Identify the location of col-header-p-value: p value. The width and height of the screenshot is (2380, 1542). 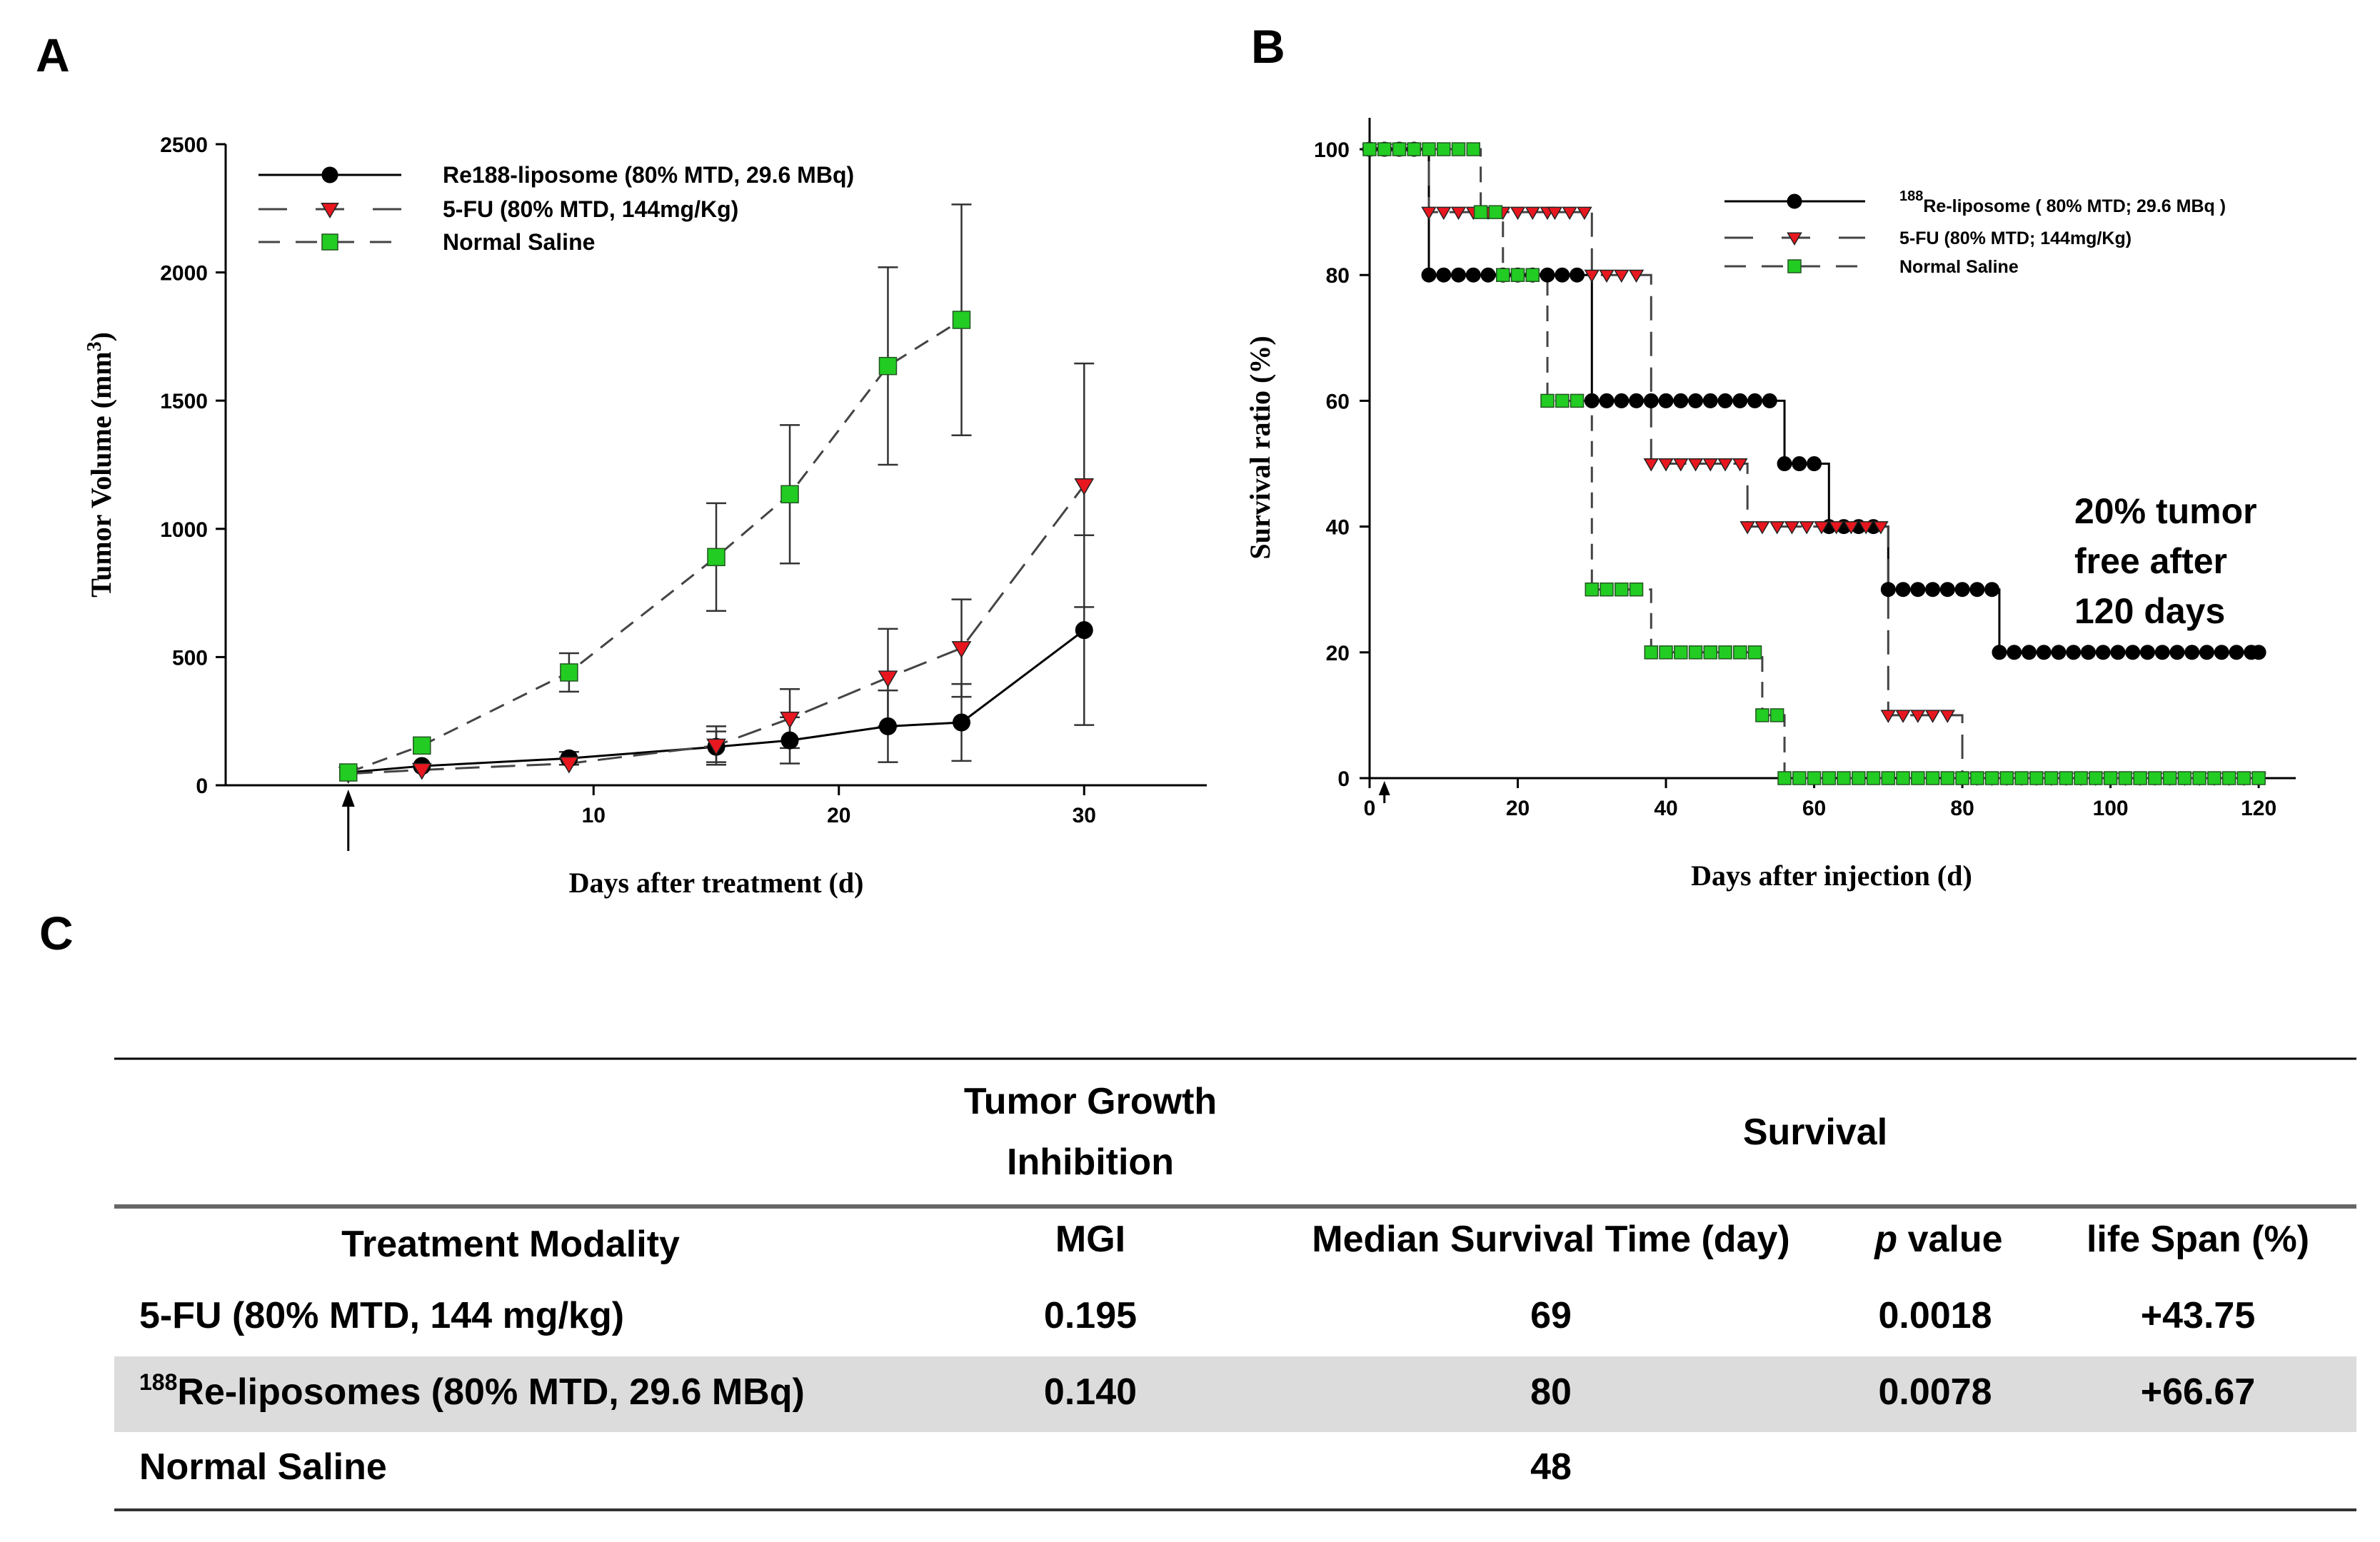
(1937, 1239).